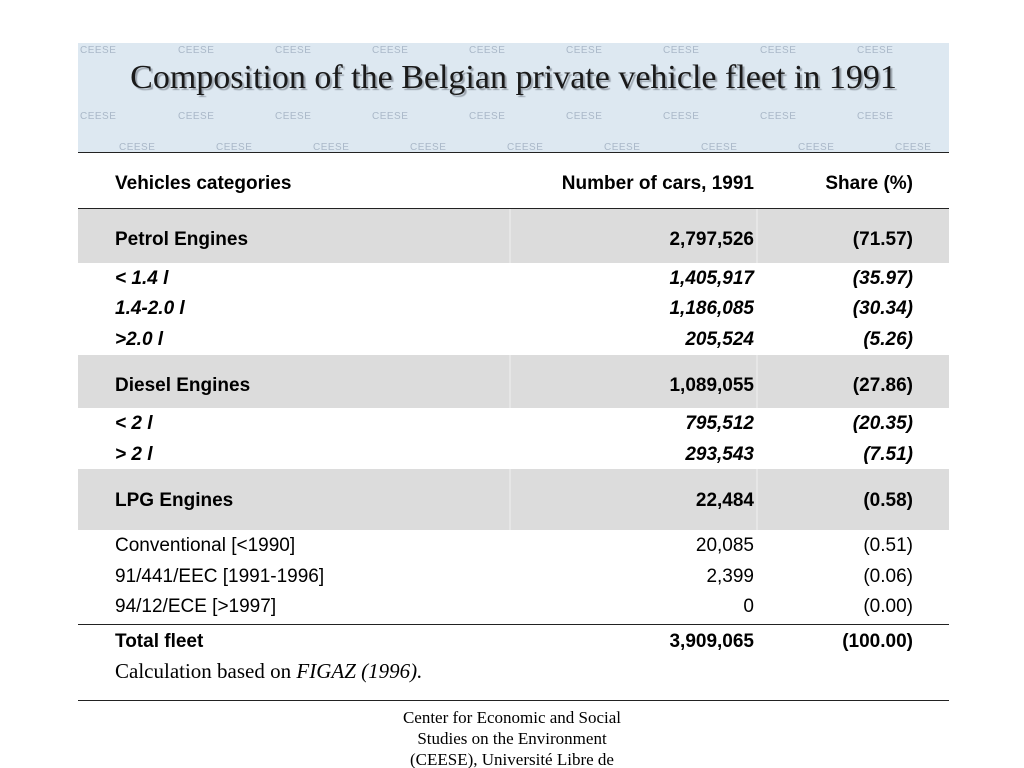  I want to click on row-share: (0.58), so click(888, 500).